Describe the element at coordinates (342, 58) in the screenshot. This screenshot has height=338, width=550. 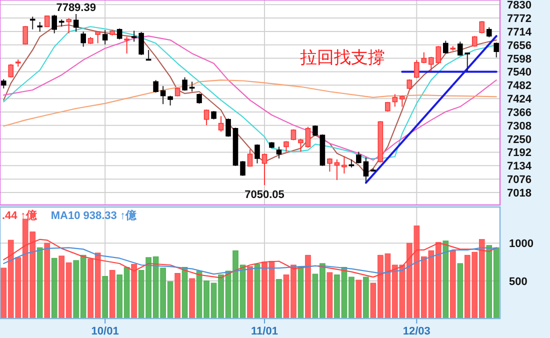
I see `annotation: 拉回找支撐` at that location.